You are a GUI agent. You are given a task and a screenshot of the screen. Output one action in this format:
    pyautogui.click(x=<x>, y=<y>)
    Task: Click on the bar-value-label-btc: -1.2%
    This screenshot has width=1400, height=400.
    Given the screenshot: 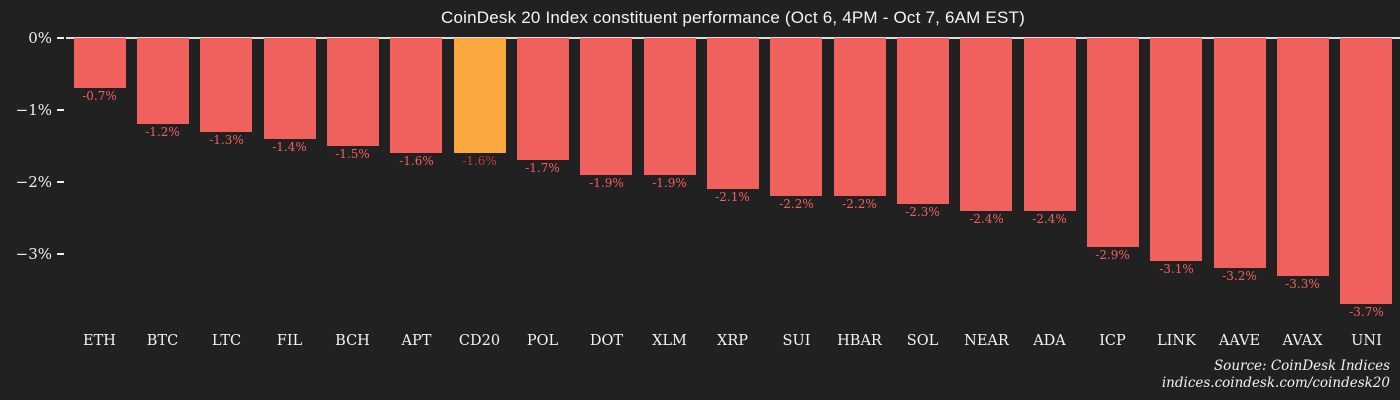 What is the action you would take?
    pyautogui.click(x=162, y=132)
    